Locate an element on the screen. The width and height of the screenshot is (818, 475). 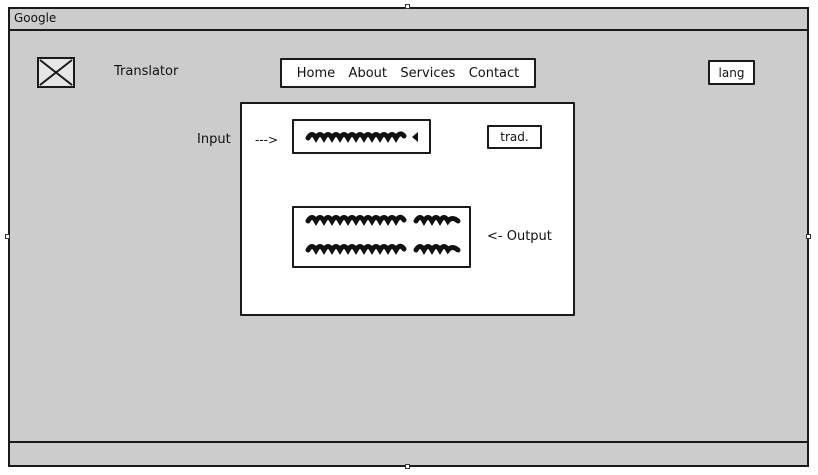
input-text-scribble is located at coordinates (361, 137).